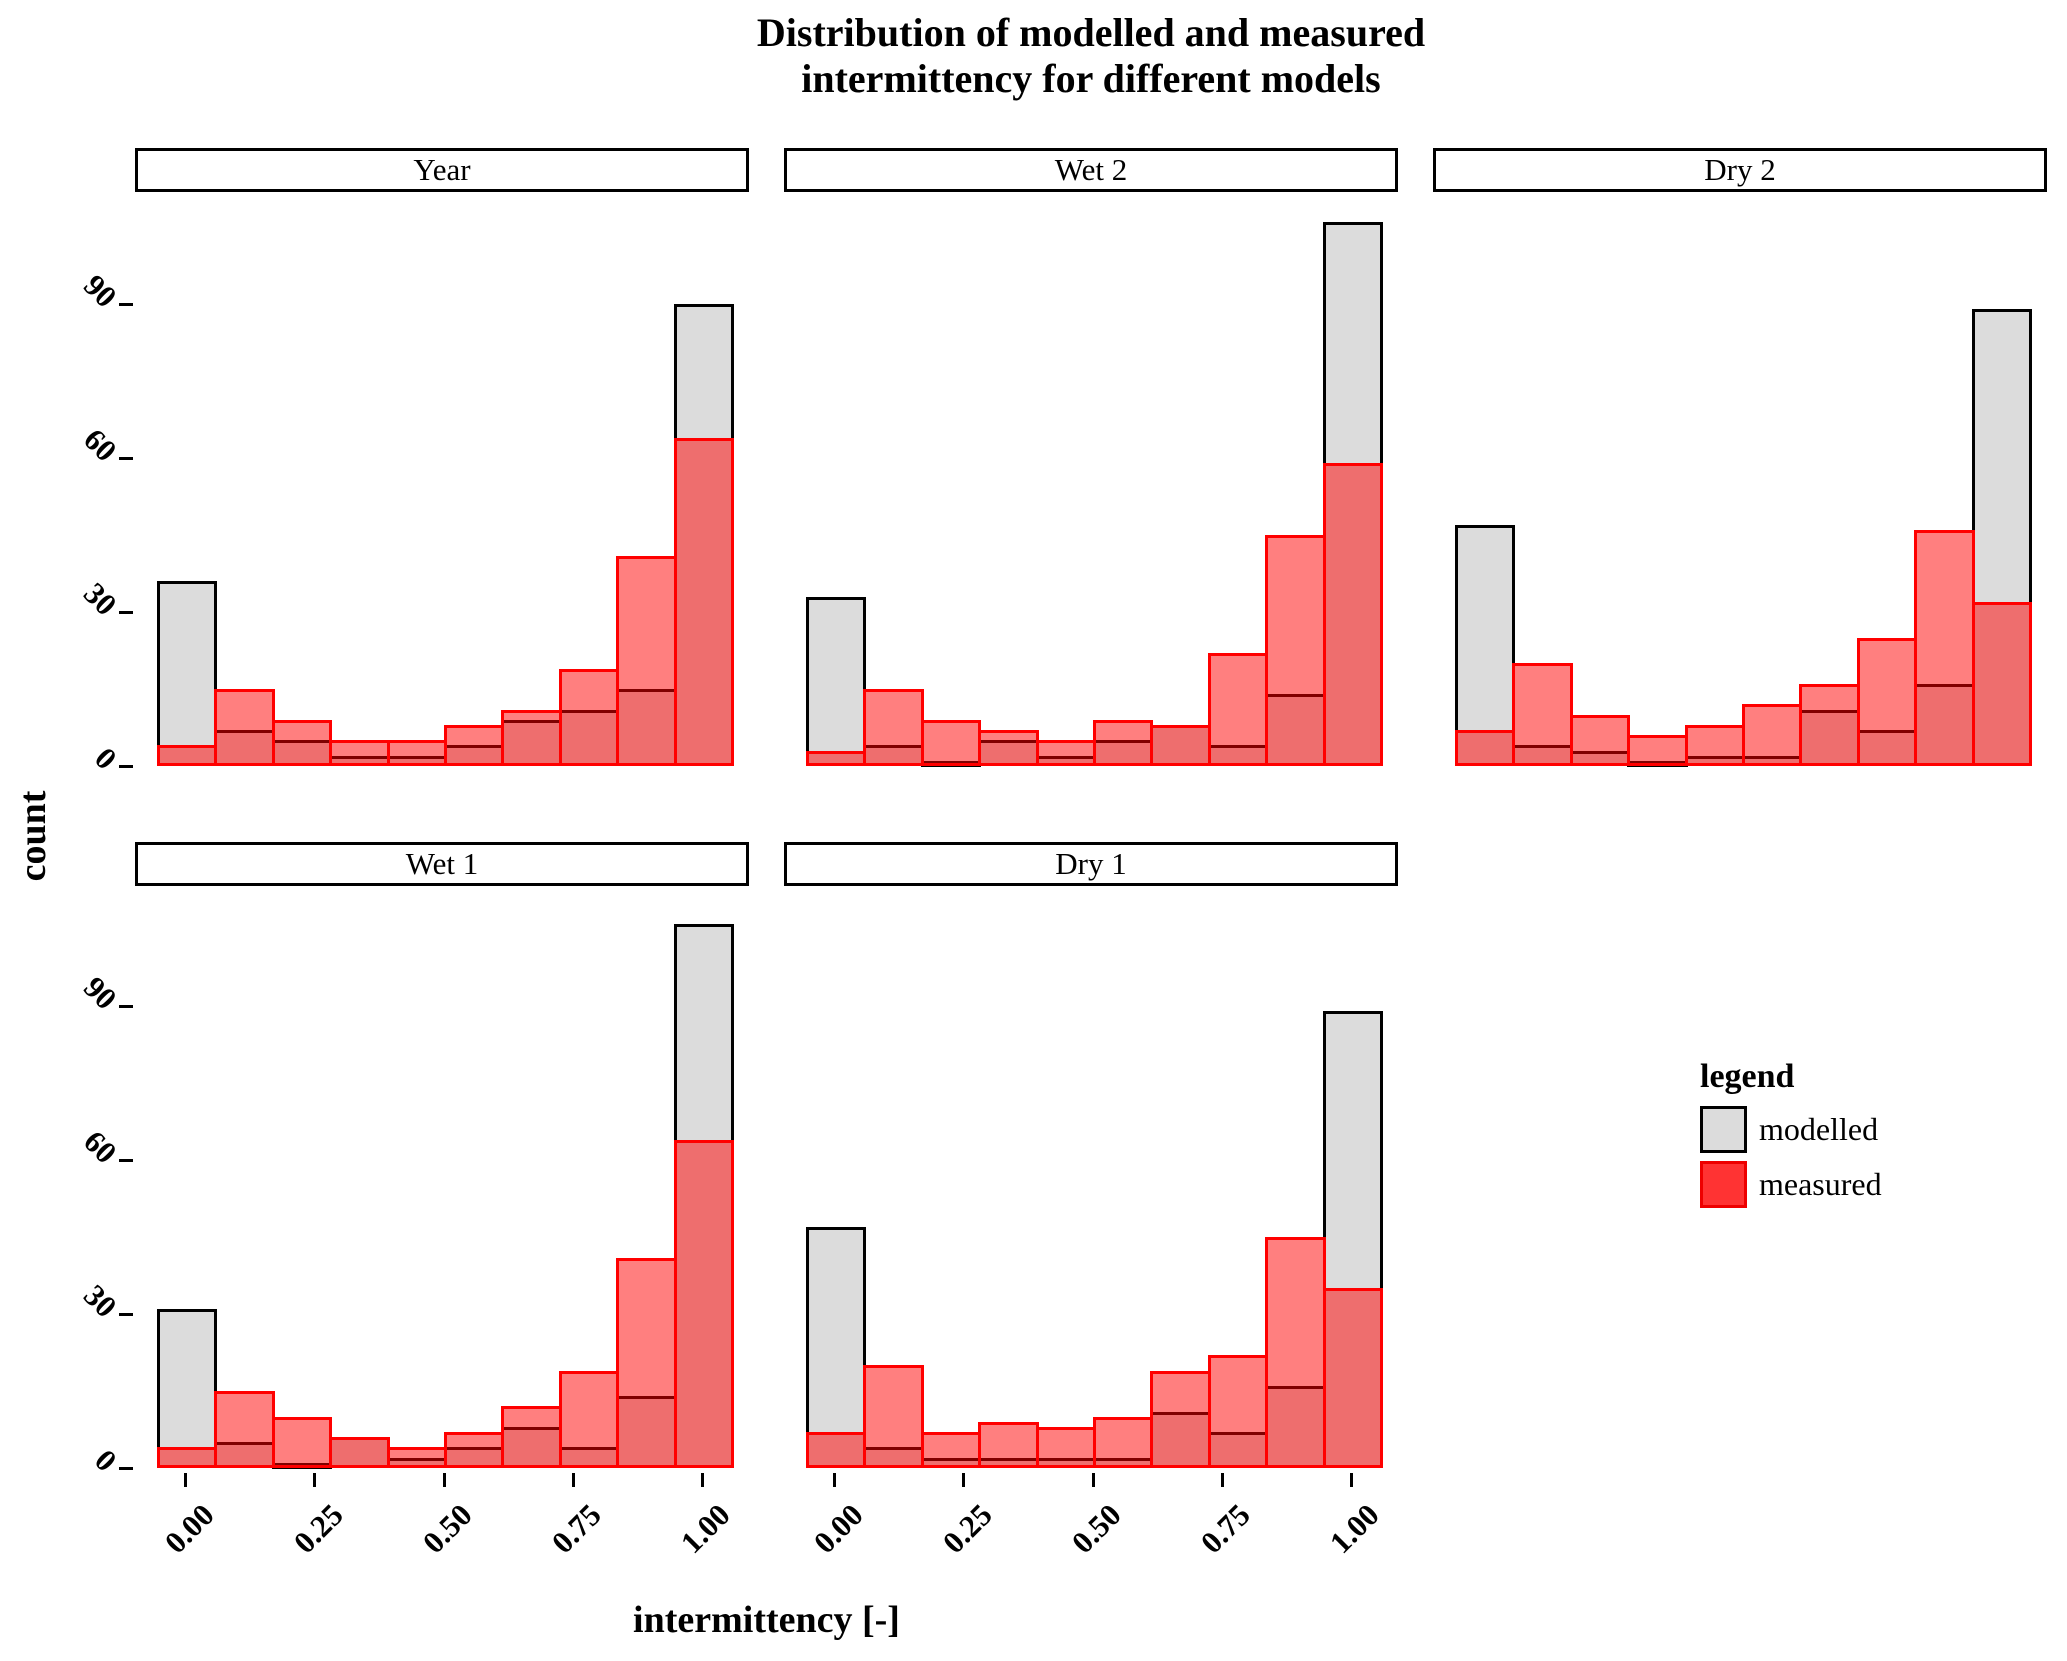  What do you see at coordinates (1791, 1133) in the screenshot?
I see `legend: legend modelled measured` at bounding box center [1791, 1133].